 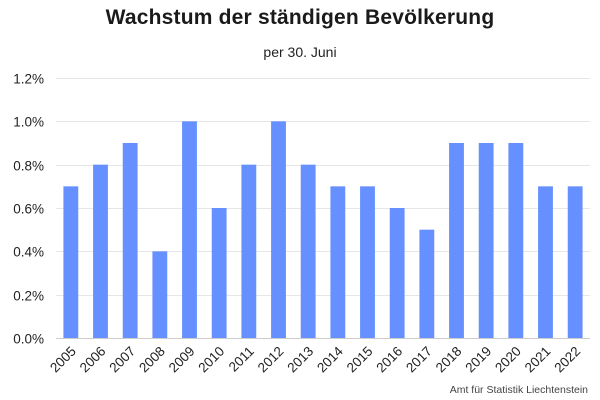 What do you see at coordinates (182, 360) in the screenshot?
I see `x-tick-label: 2009` at bounding box center [182, 360].